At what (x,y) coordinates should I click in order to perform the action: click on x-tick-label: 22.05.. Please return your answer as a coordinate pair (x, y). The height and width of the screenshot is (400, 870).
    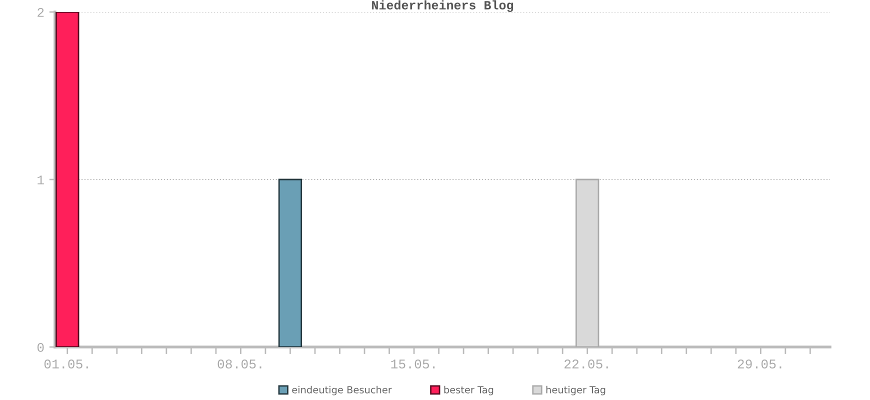
    Looking at the image, I should click on (586, 364).